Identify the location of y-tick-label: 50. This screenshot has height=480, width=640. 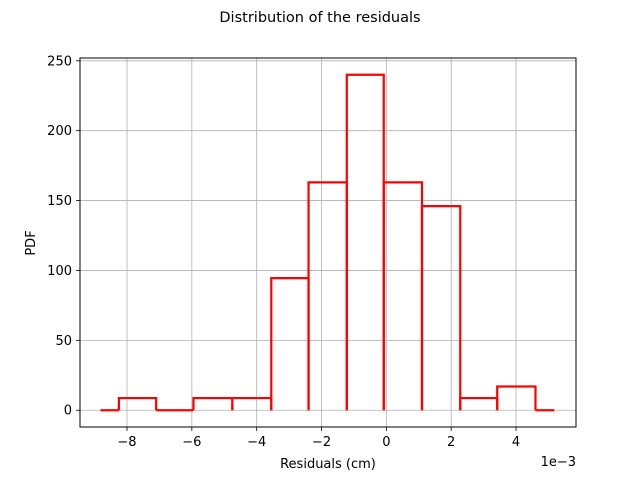
(63, 341).